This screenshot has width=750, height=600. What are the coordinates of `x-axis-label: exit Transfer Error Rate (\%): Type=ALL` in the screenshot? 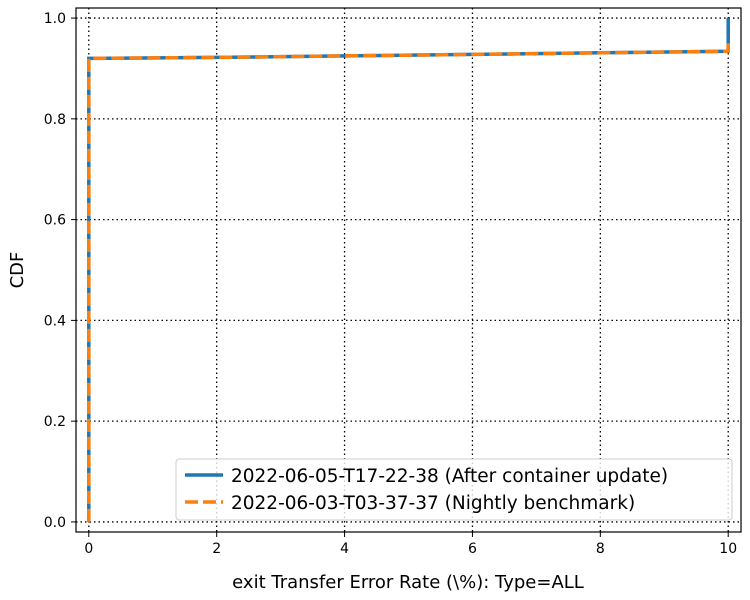 It's located at (408, 582).